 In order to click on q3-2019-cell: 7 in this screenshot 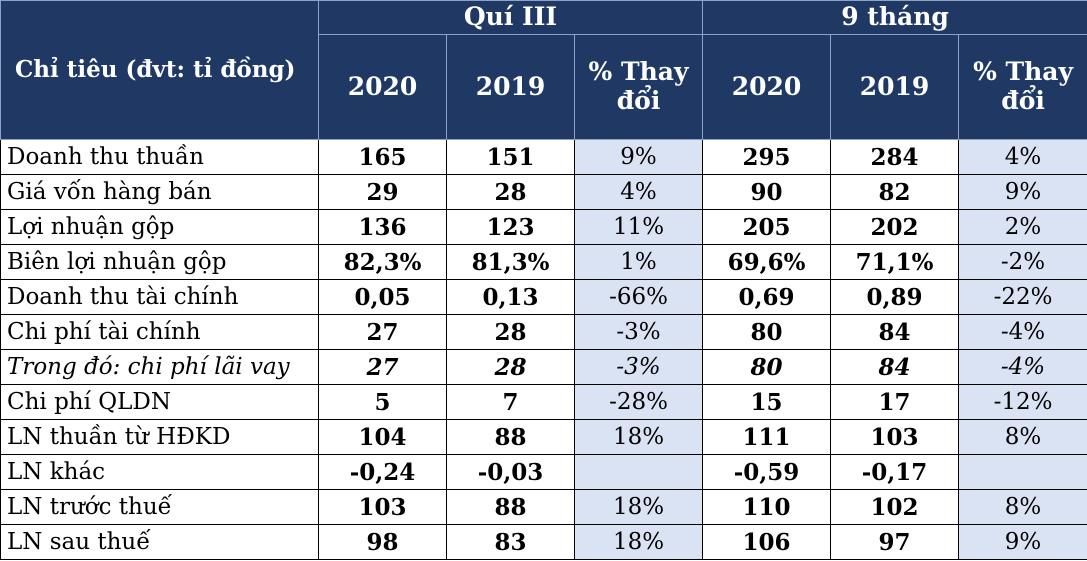, I will do `click(510, 402)`.